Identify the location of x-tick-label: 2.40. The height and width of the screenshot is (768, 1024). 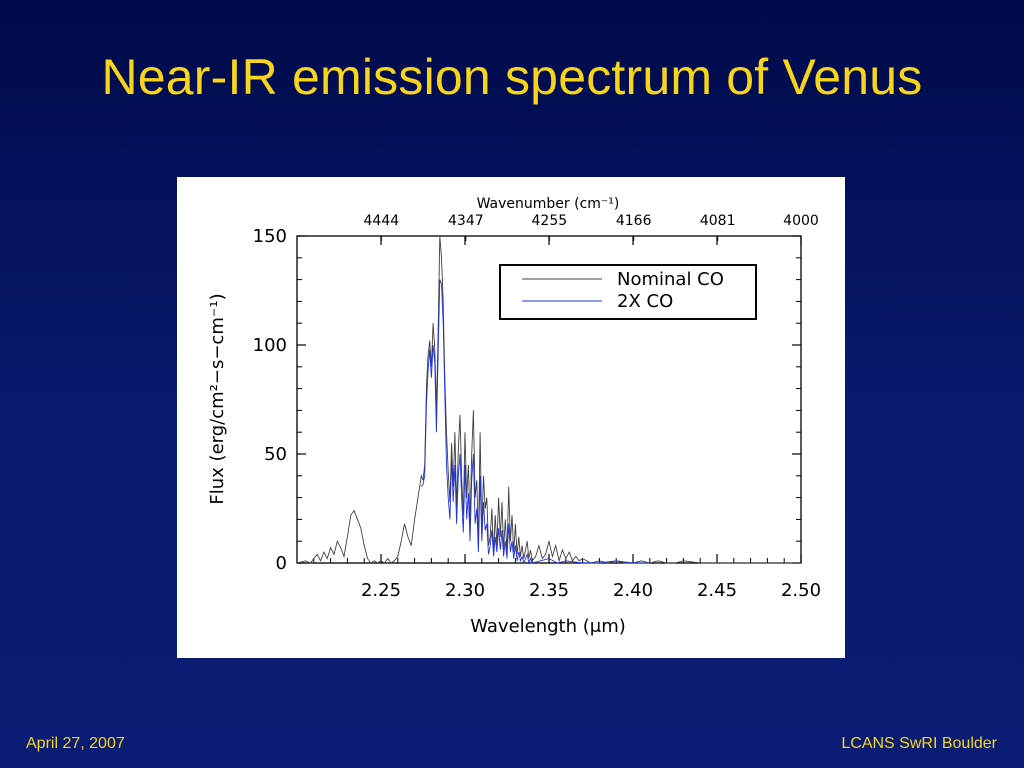
(633, 590).